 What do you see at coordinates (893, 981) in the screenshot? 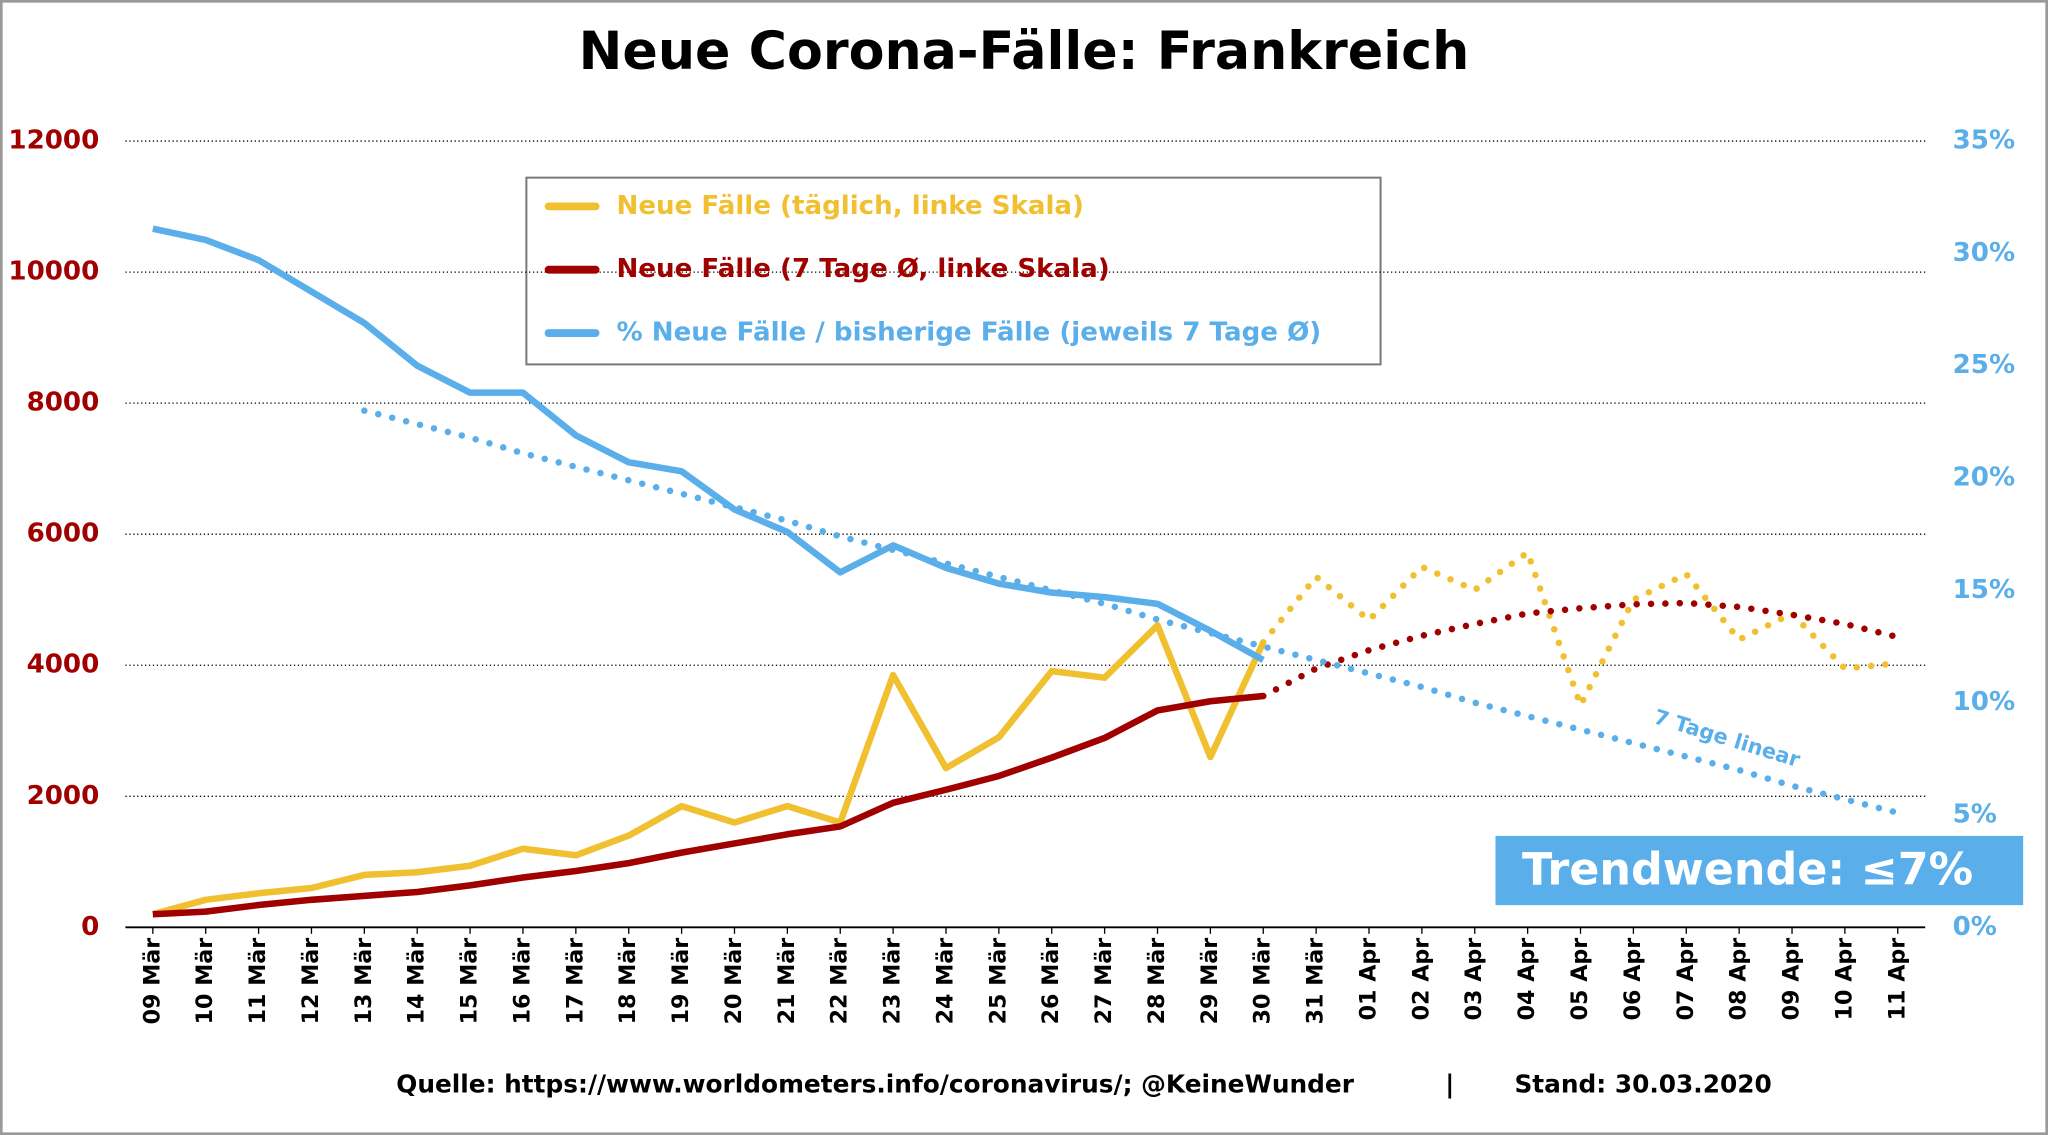
I see `x-tick-label: 23 Mär` at bounding box center [893, 981].